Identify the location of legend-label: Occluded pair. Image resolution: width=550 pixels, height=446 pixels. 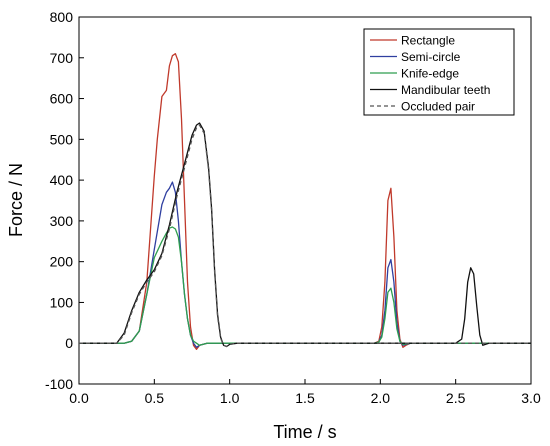
(438, 107).